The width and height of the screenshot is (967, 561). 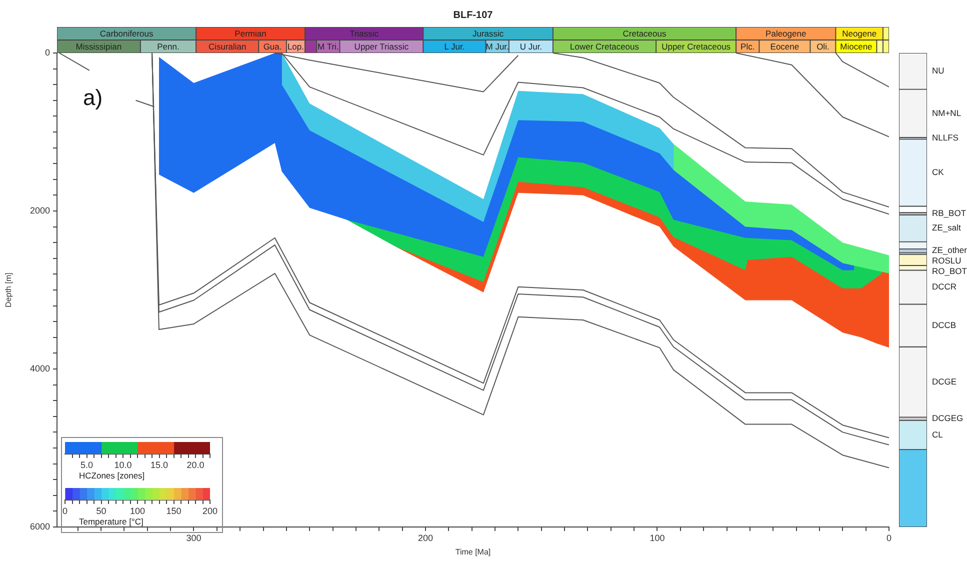 What do you see at coordinates (785, 46) in the screenshot?
I see `series-label: Eocene` at bounding box center [785, 46].